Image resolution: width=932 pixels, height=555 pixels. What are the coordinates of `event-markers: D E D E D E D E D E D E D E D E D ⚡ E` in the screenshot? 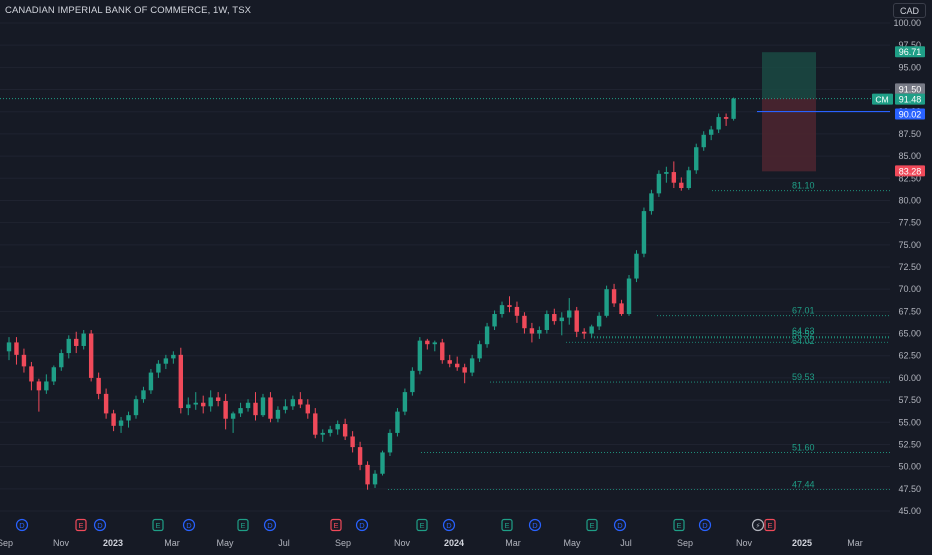 It's located at (395, 525).